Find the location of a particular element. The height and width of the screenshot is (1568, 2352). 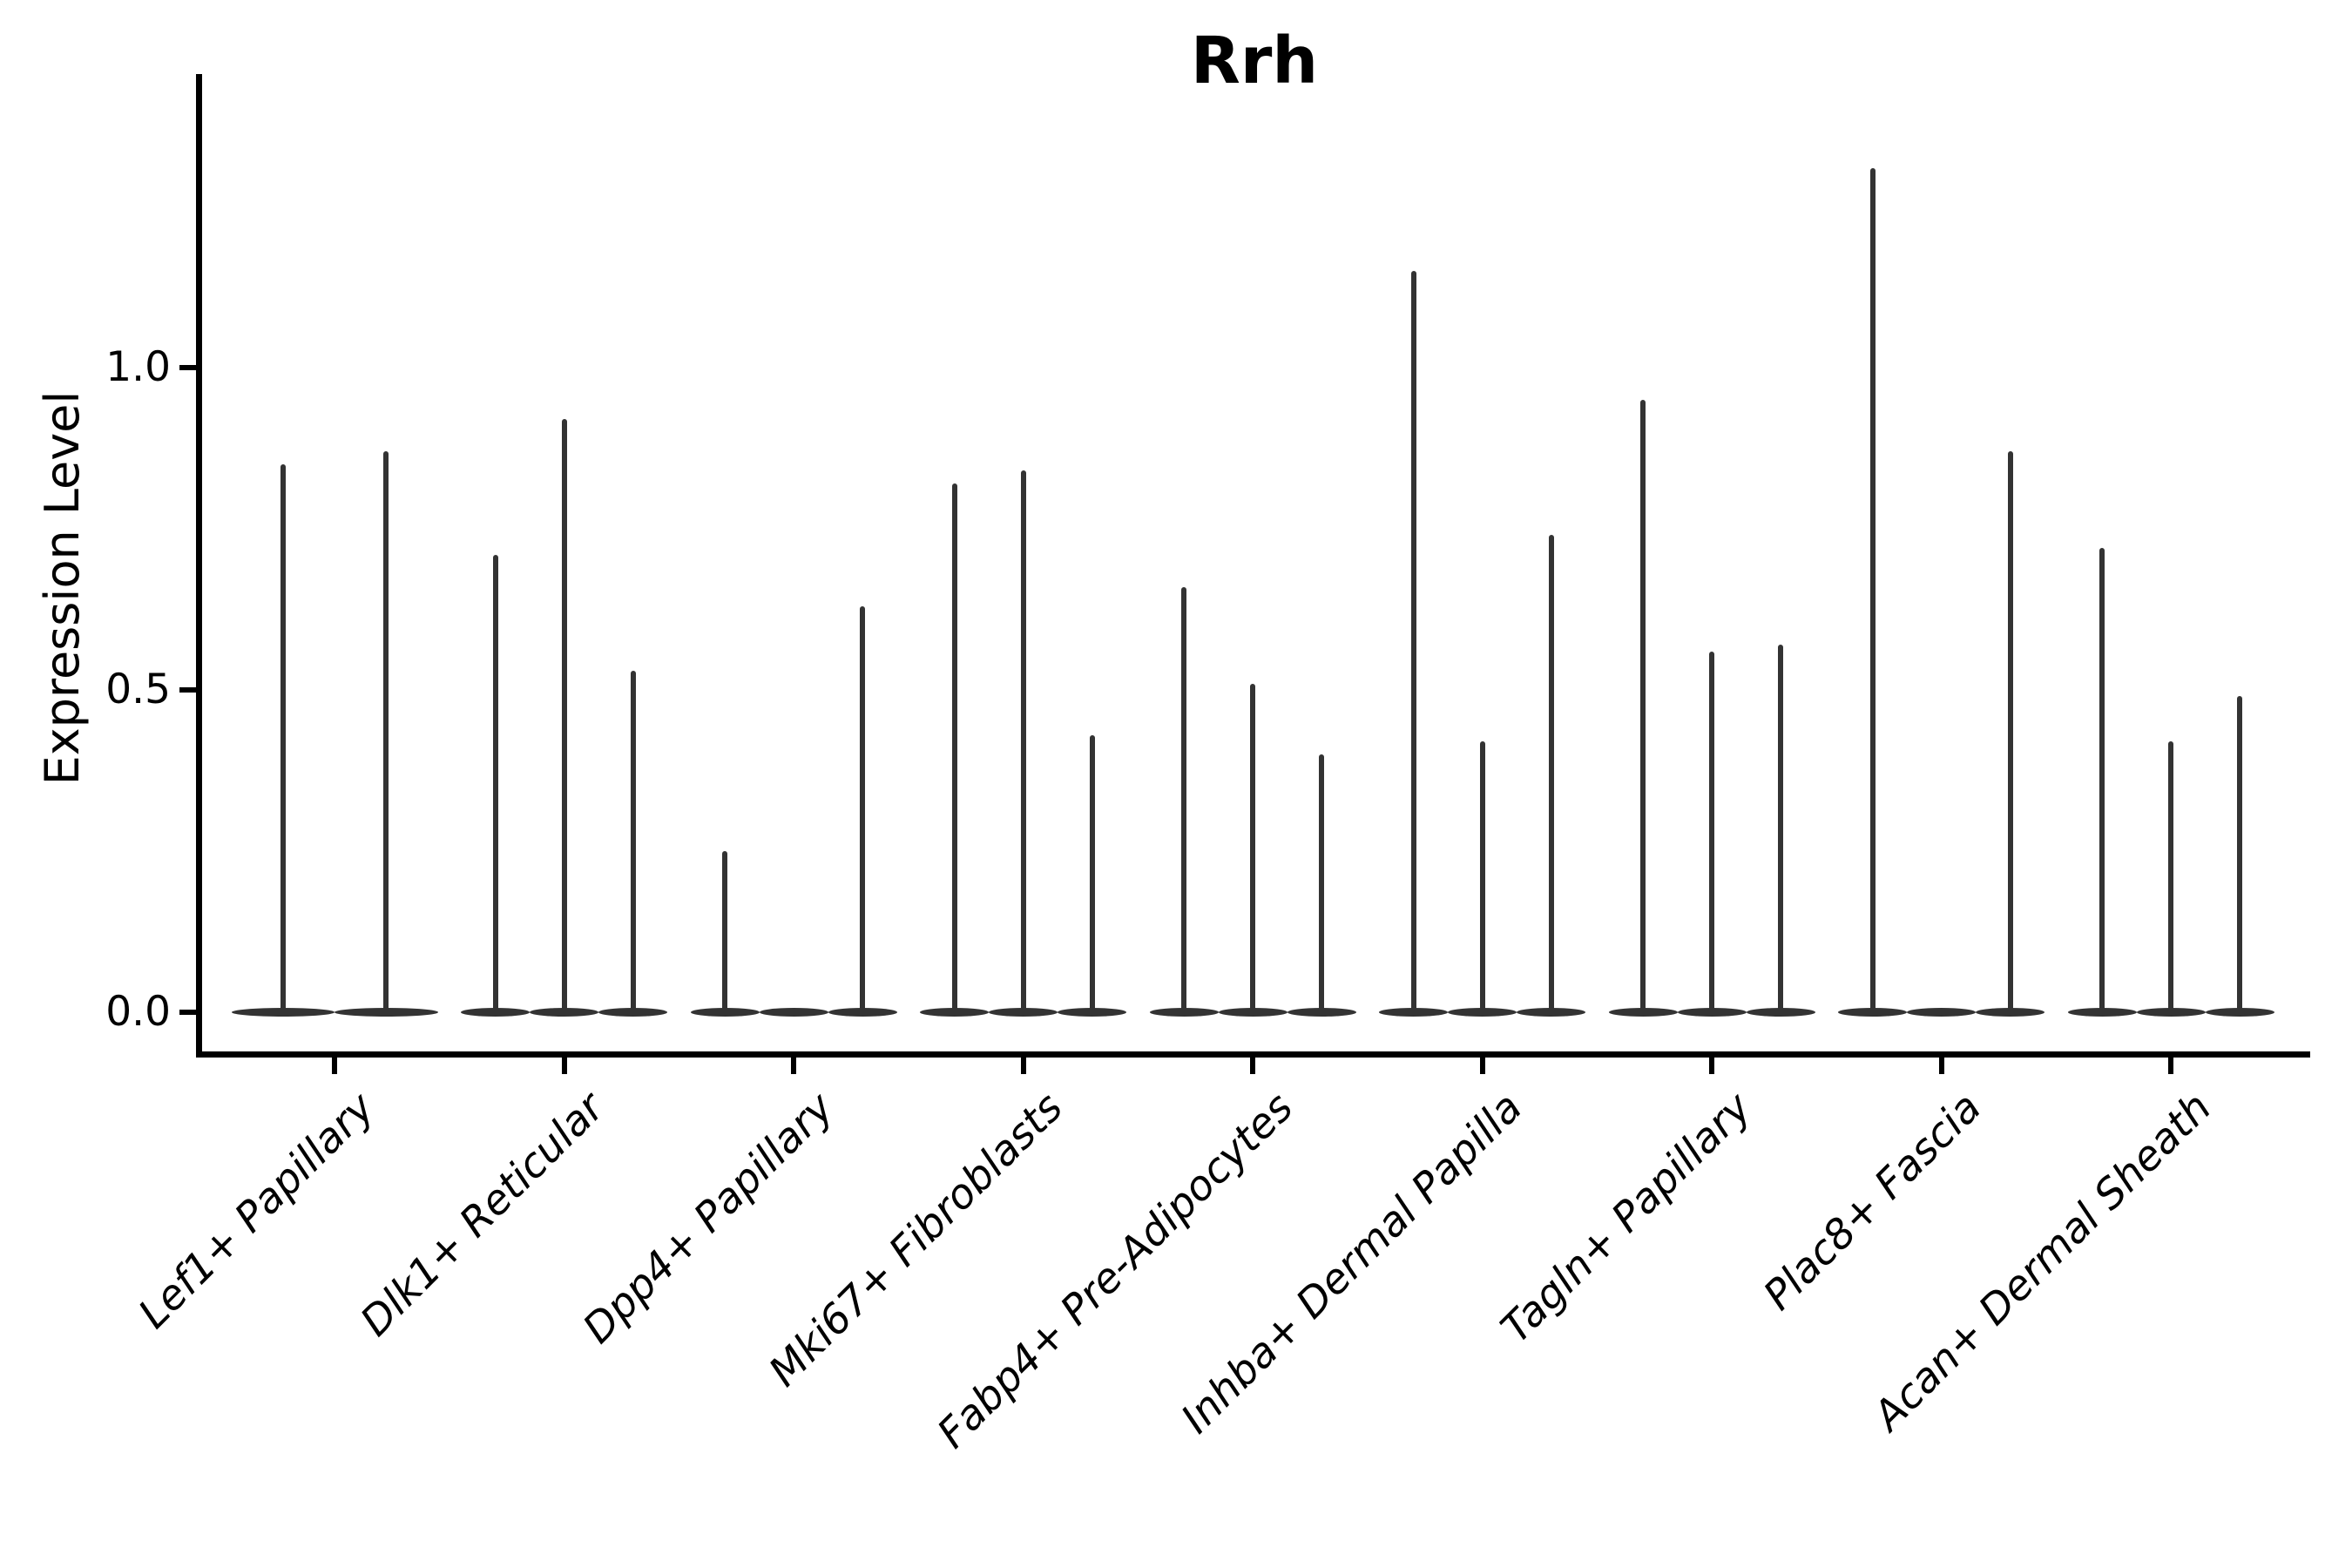

chart-title: Rrh is located at coordinates (1254, 61).